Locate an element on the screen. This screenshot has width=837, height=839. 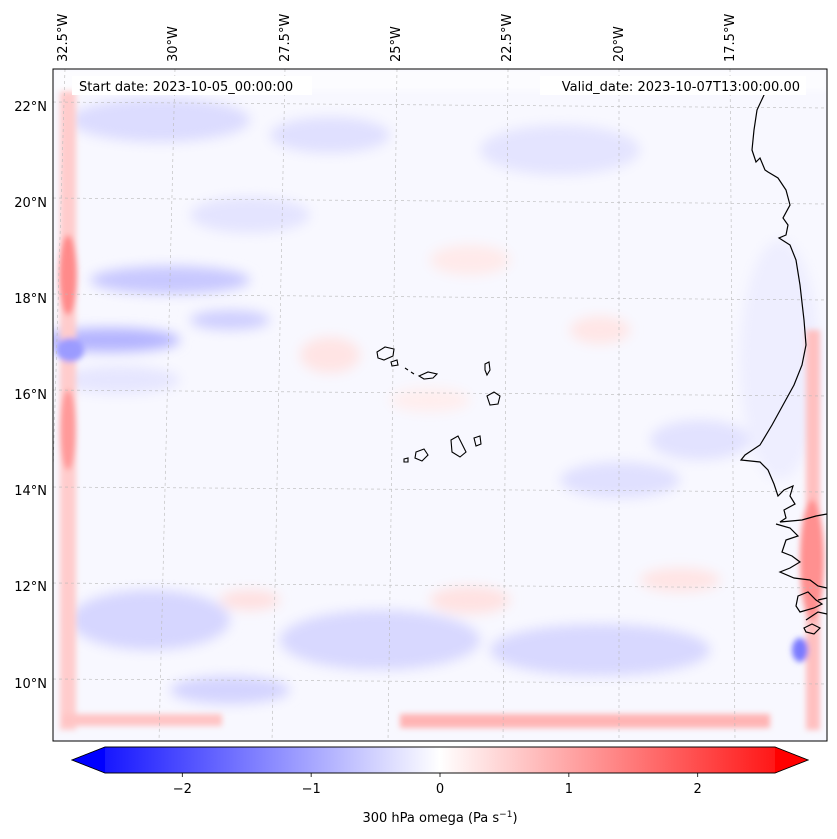
lat-label: 22°N is located at coordinates (30, 107).